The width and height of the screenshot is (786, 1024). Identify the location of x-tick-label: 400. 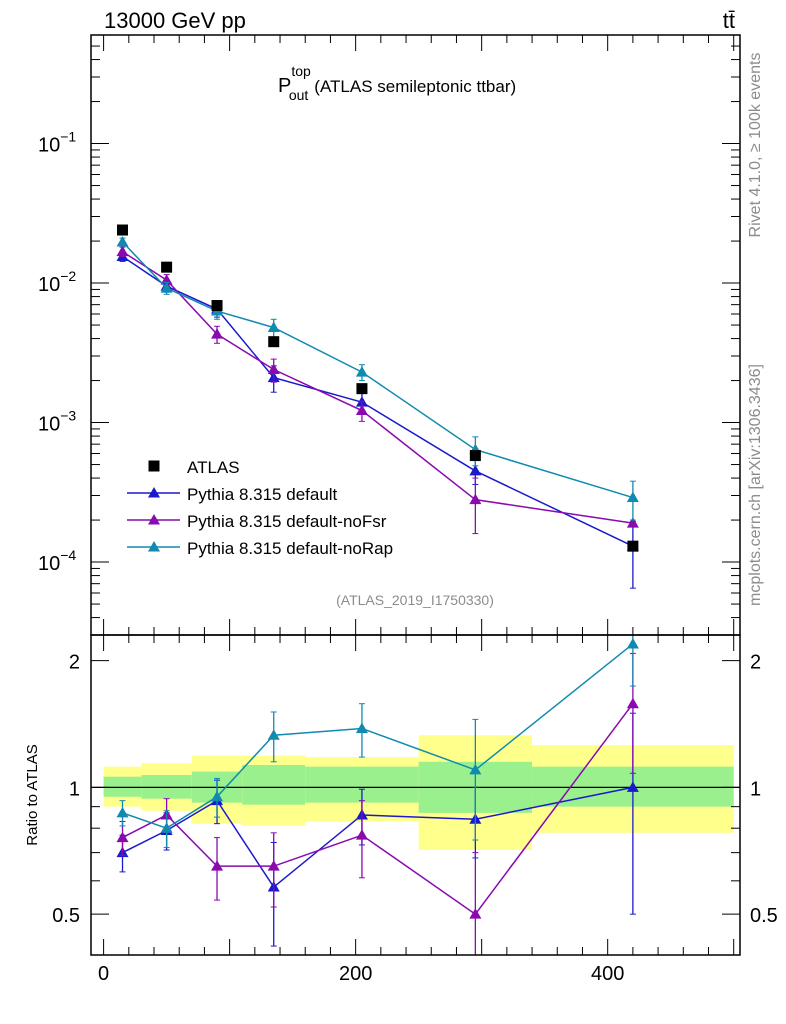
(607, 974).